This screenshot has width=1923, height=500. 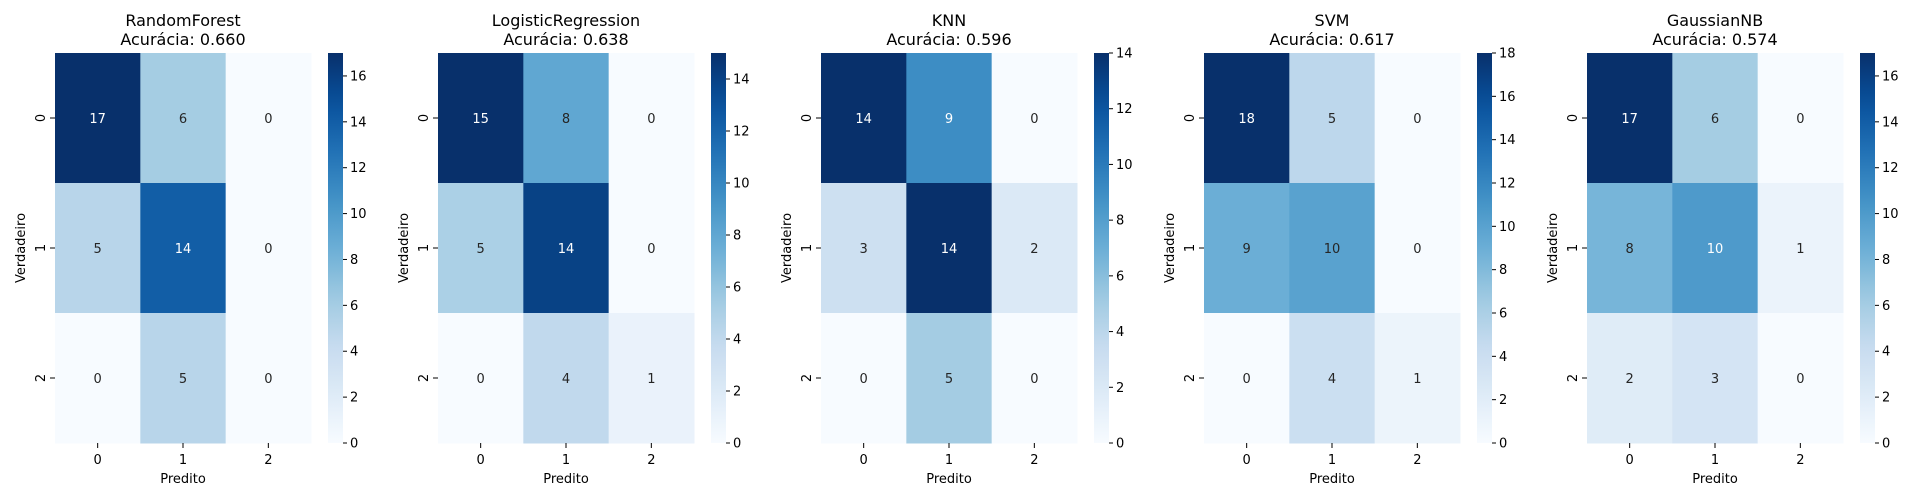 What do you see at coordinates (1507, 54) in the screenshot?
I see `colorbar-tick-label: 18` at bounding box center [1507, 54].